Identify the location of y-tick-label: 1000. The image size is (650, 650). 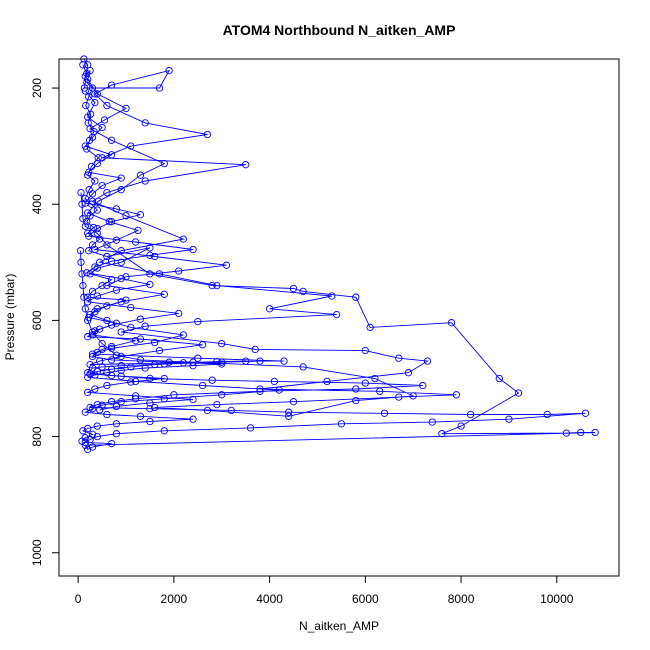
(37, 552).